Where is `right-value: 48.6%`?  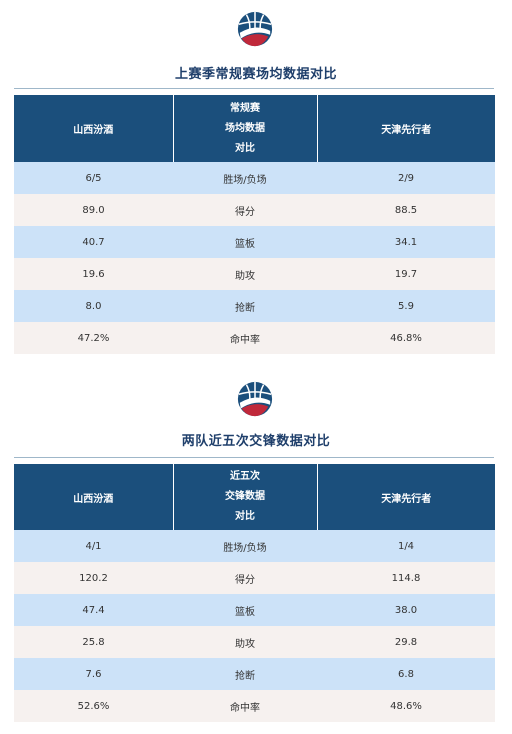
right-value: 48.6% is located at coordinates (406, 706).